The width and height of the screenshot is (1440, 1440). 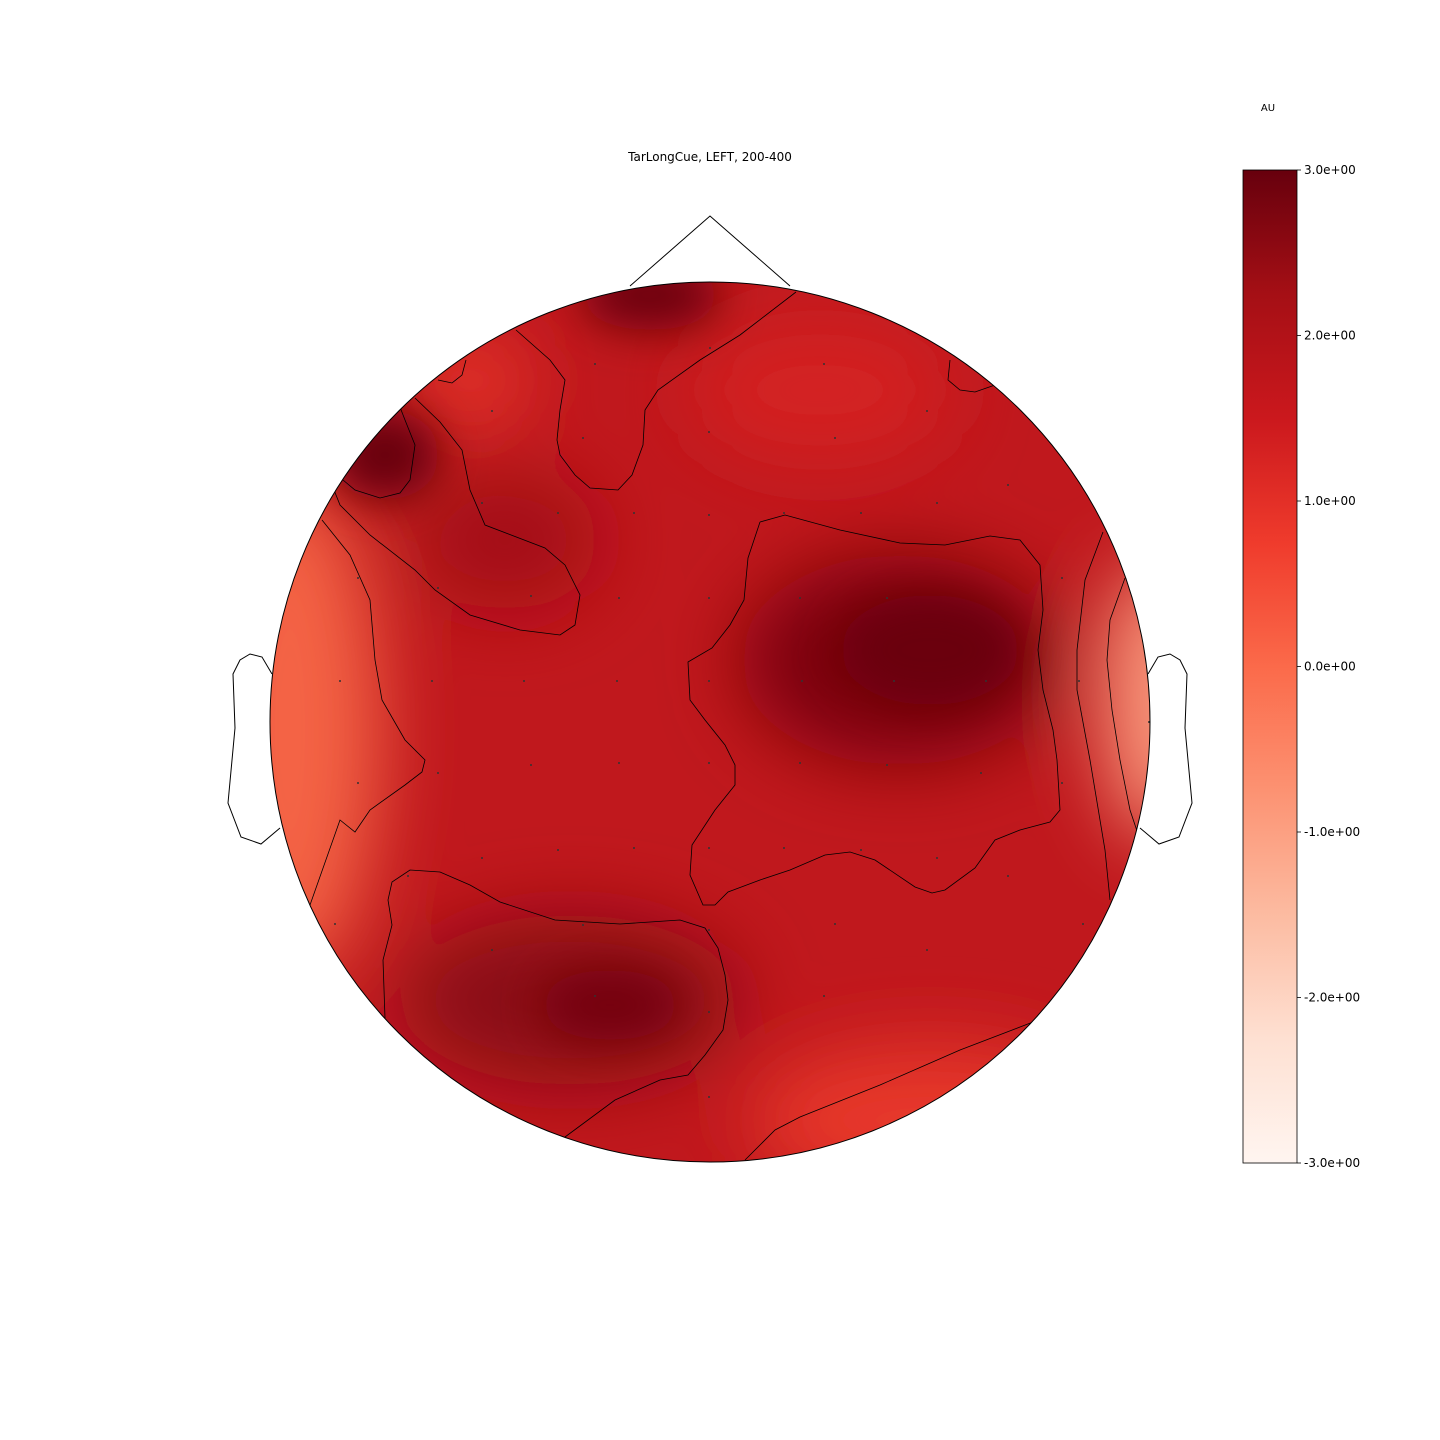 What do you see at coordinates (650, 306) in the screenshot?
I see `field-peak-frontal` at bounding box center [650, 306].